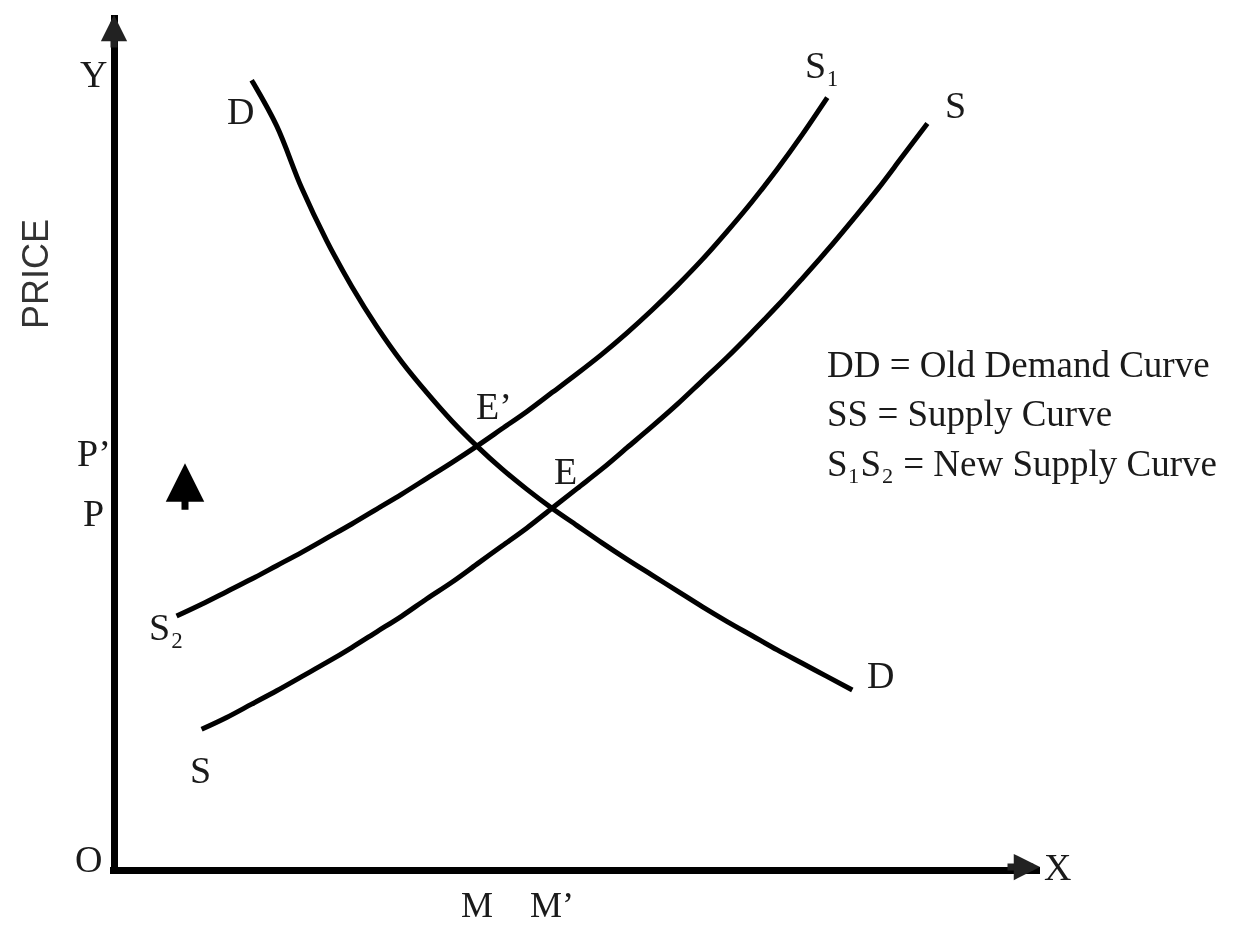 This screenshot has height=935, width=1241. Describe the element at coordinates (566, 471) in the screenshot. I see `annotation: E` at that location.